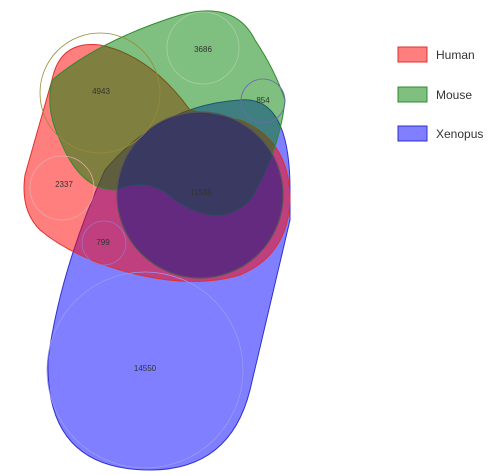 The width and height of the screenshot is (494, 475). I want to click on human-only-circle, so click(62, 188).